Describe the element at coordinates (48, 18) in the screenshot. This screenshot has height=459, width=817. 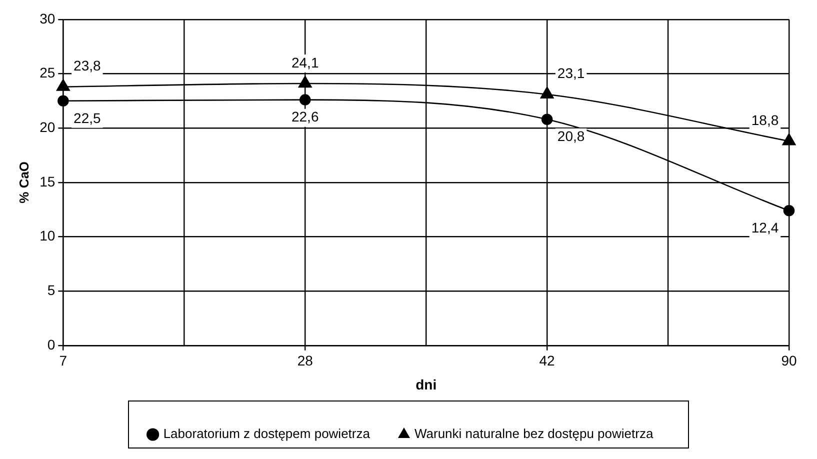
I see `y-tick-label: 30` at that location.